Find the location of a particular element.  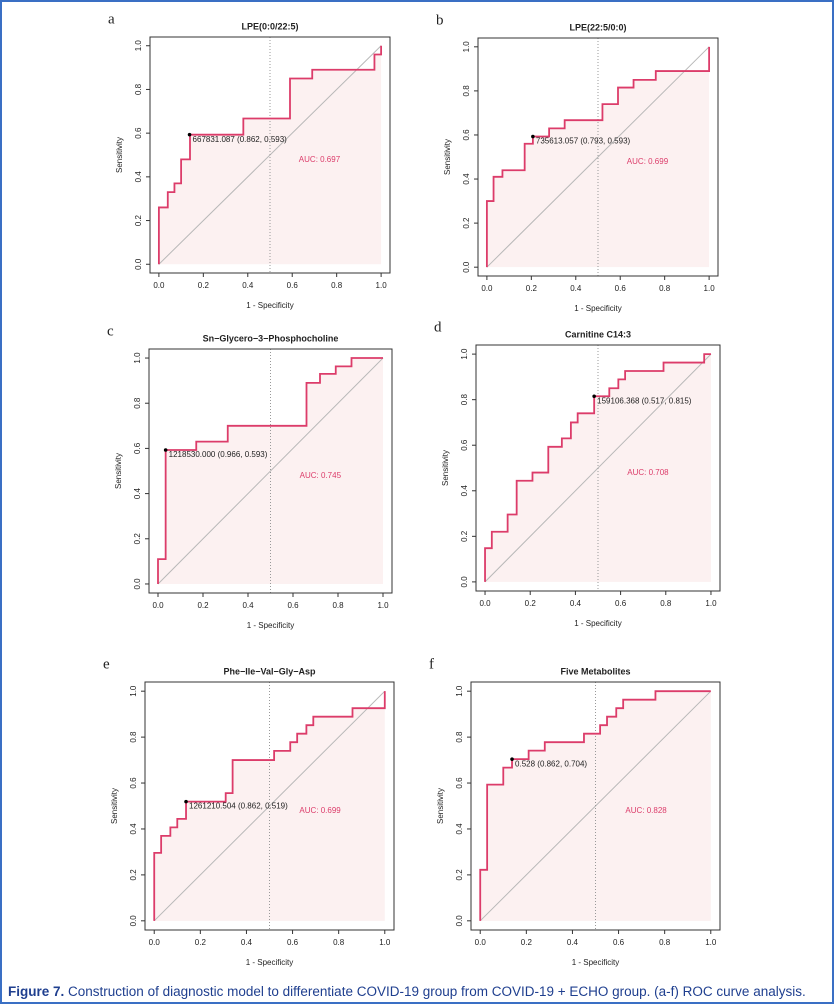

threshold-label: 735613.057 (0.793, 0.593) is located at coordinates (583, 141).